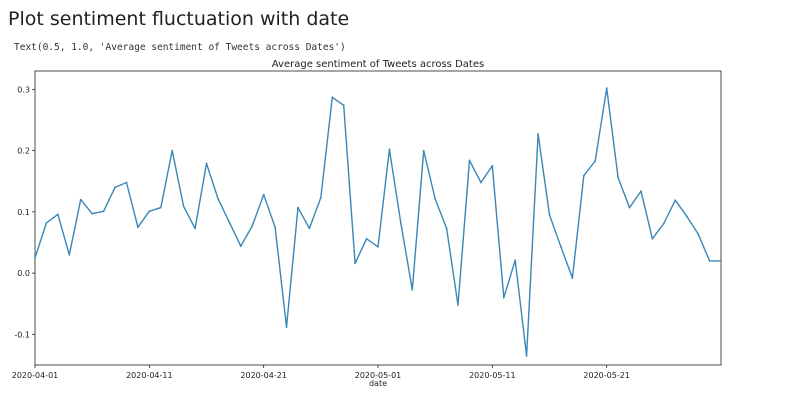 The image size is (806, 409). Describe the element at coordinates (606, 375) in the screenshot. I see `x-tick-label: 2020-05-21` at that location.